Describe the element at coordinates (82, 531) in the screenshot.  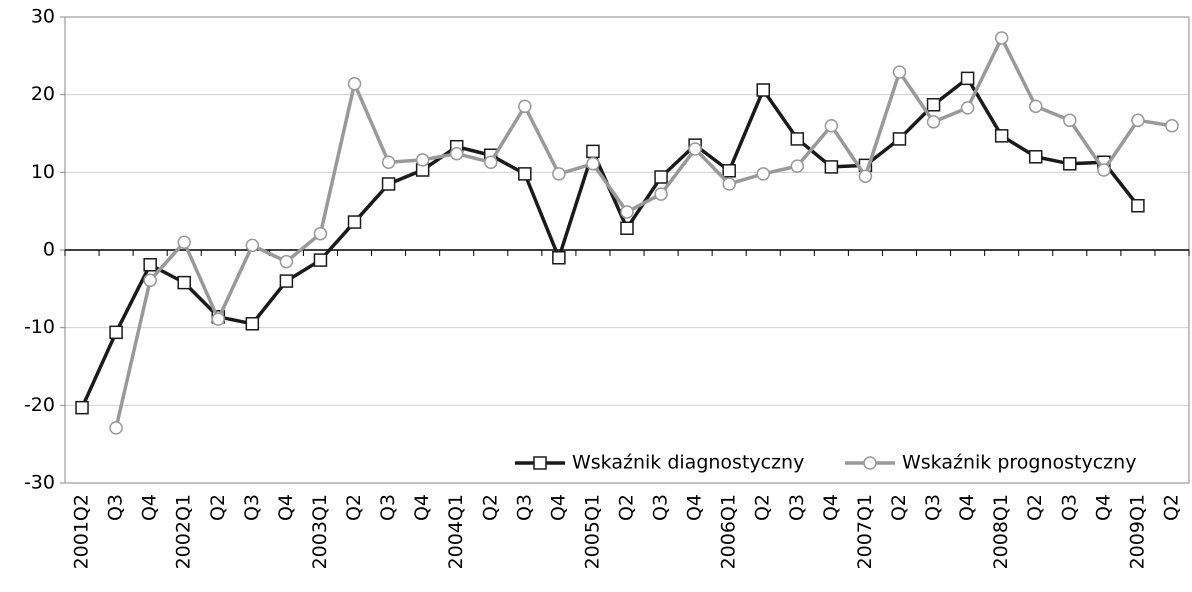
I see `x-tick-label: 2001Q2` at that location.